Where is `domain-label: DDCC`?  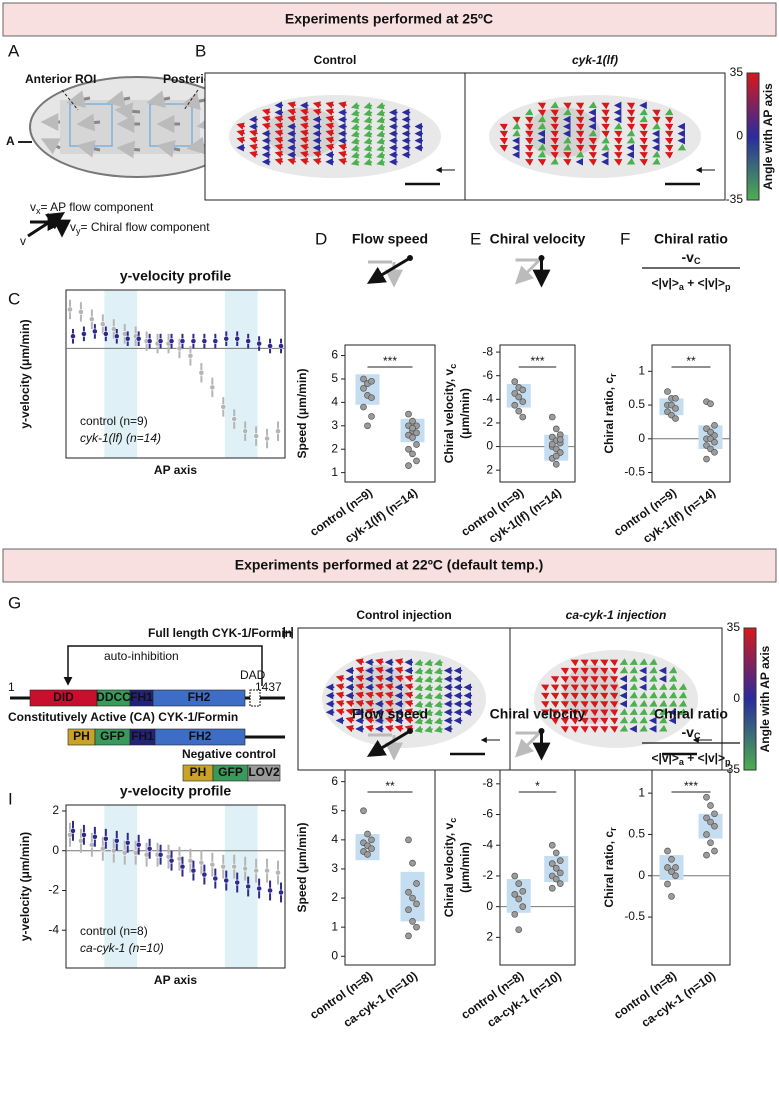
domain-label: DDCC is located at coordinates (113, 697).